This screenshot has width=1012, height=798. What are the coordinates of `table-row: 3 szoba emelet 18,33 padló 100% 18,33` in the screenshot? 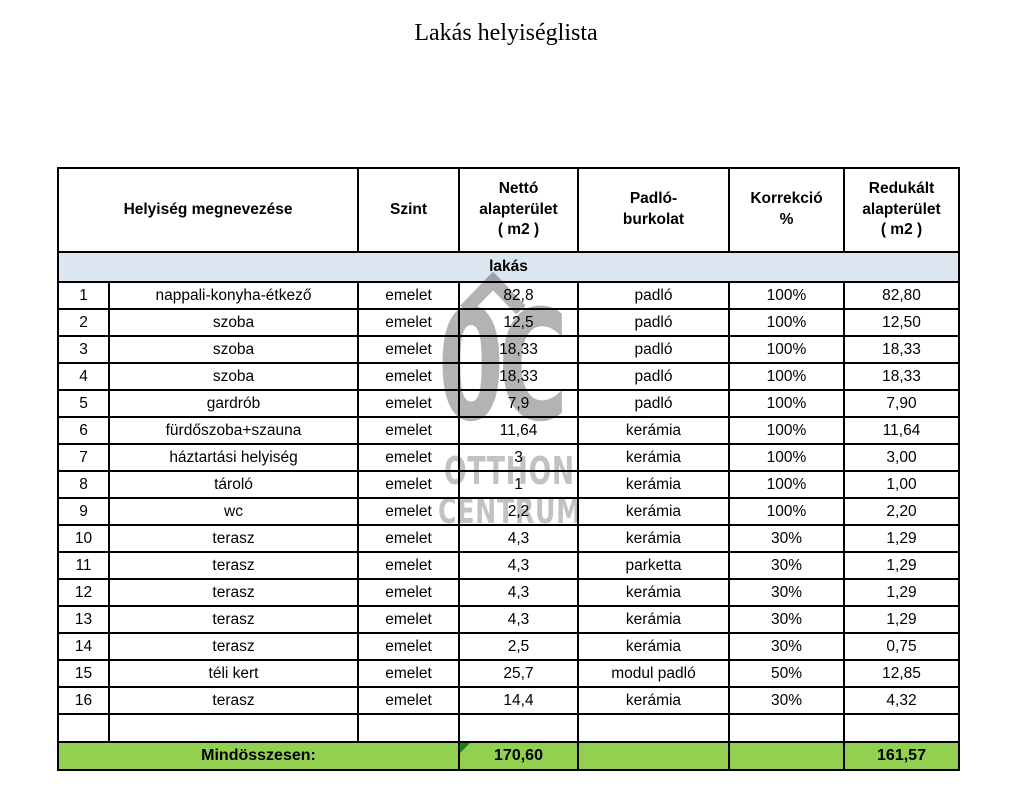 It's located at (508, 349).